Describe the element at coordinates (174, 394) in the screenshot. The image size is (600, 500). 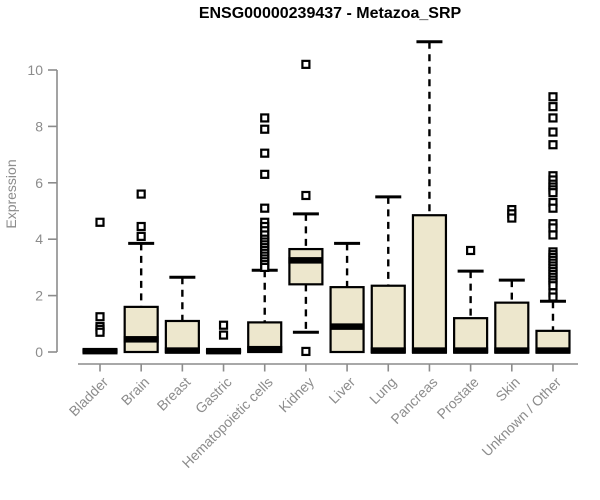
I see `x-tick-label: Breast` at that location.